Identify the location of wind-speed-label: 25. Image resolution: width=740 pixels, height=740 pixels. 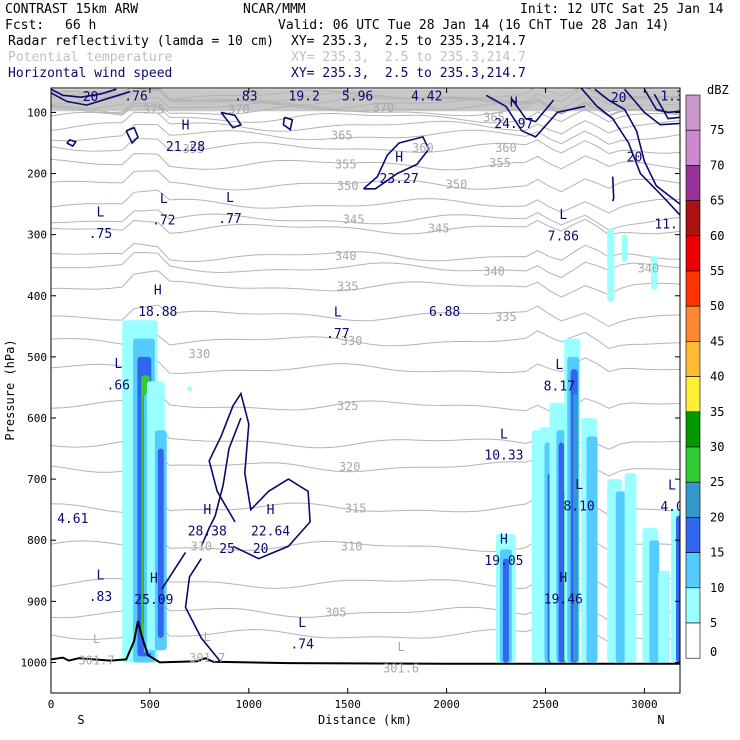
(227, 549).